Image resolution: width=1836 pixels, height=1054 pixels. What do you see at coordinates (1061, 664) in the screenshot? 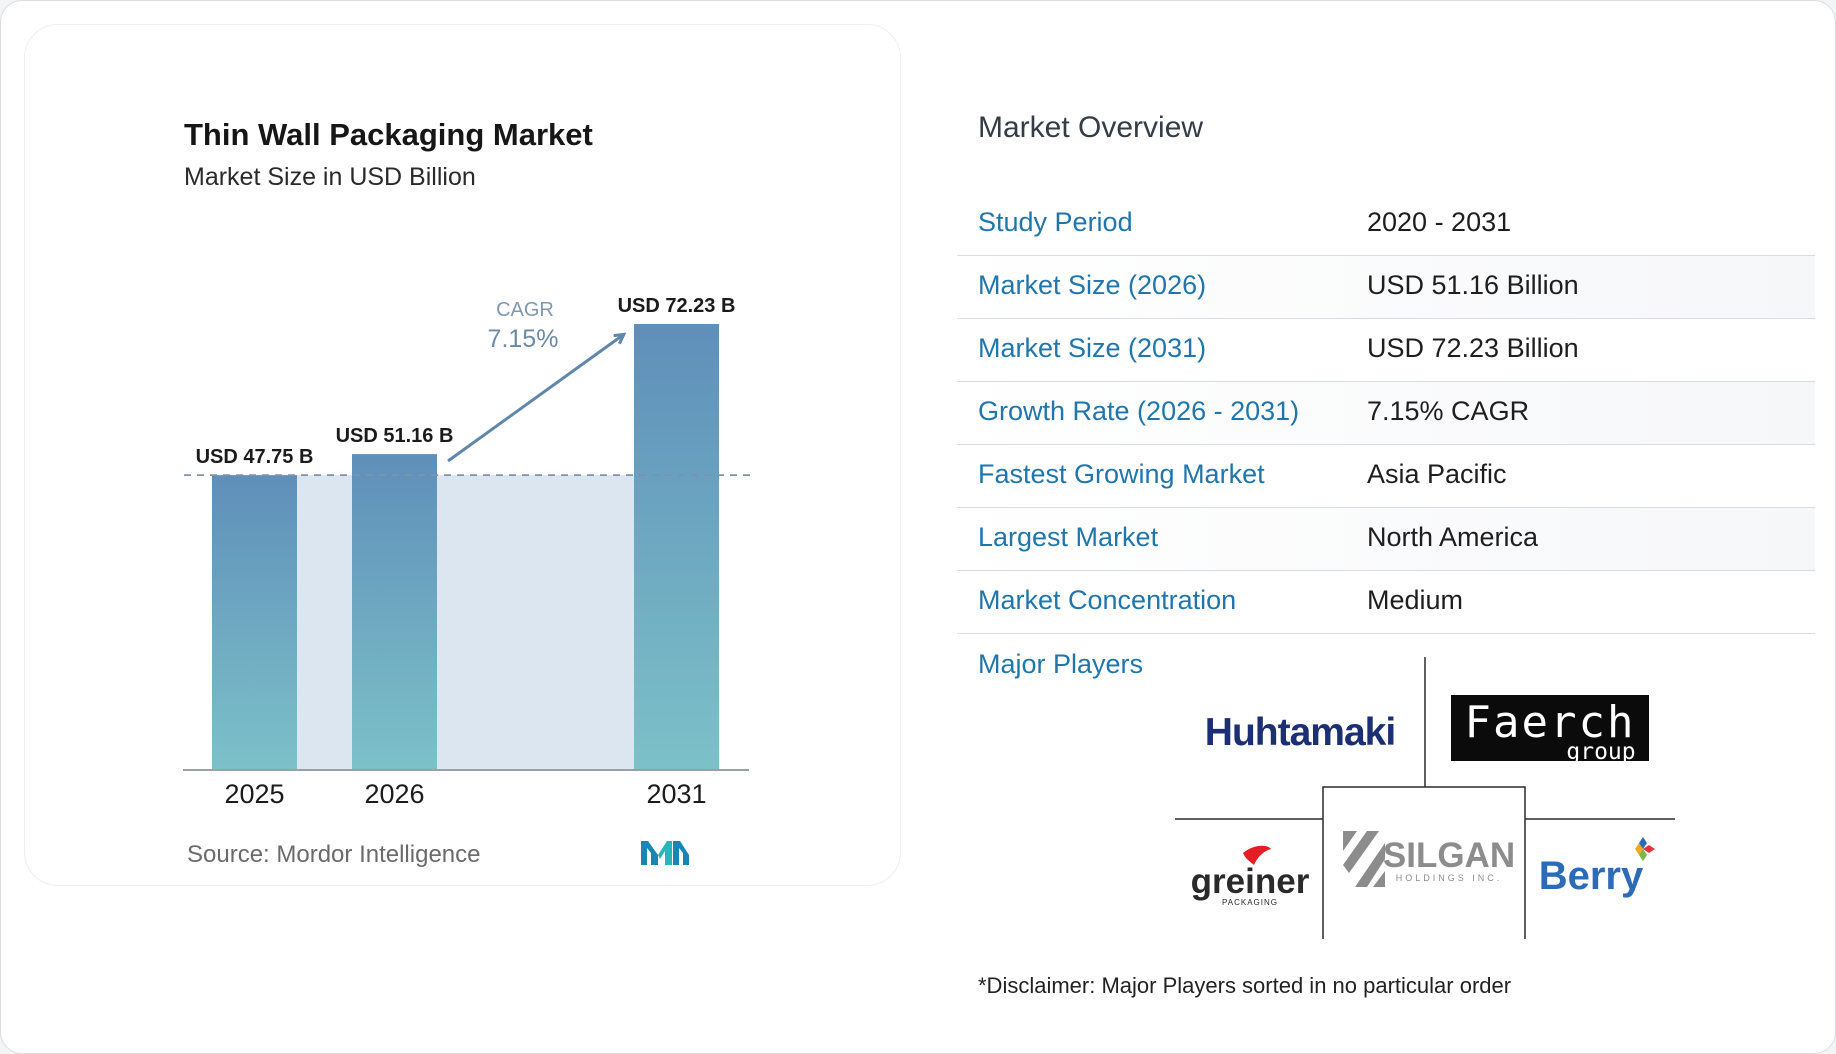
I see `major-players-label: Major Players` at bounding box center [1061, 664].